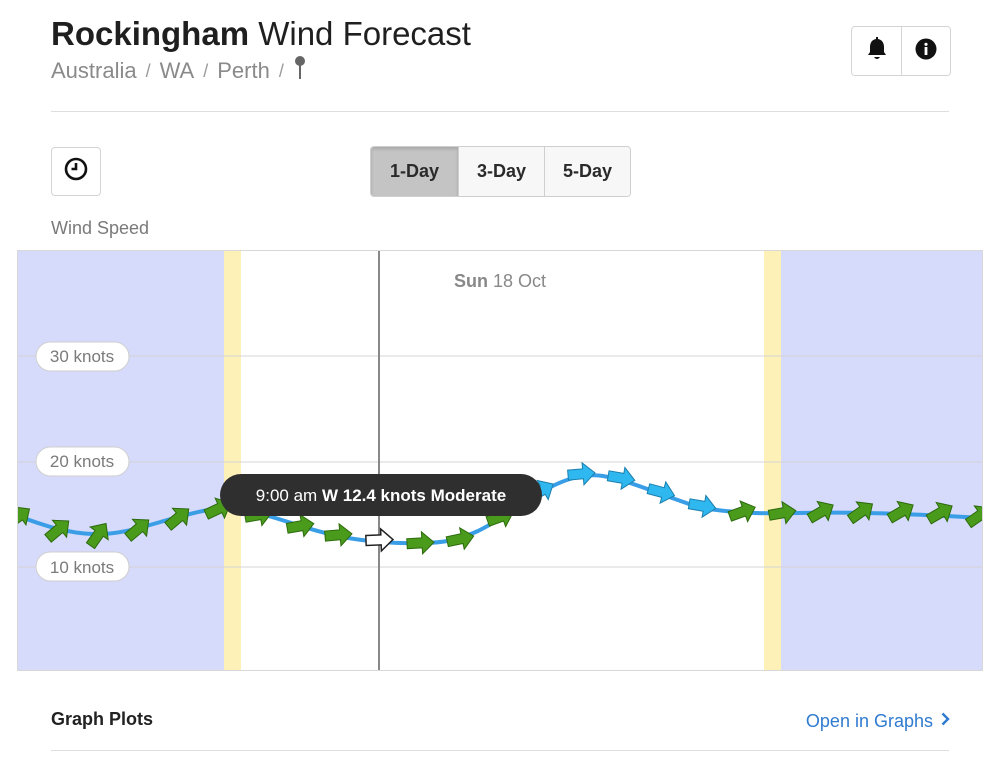  I want to click on breadcrumb-city: Perth, so click(243, 70).